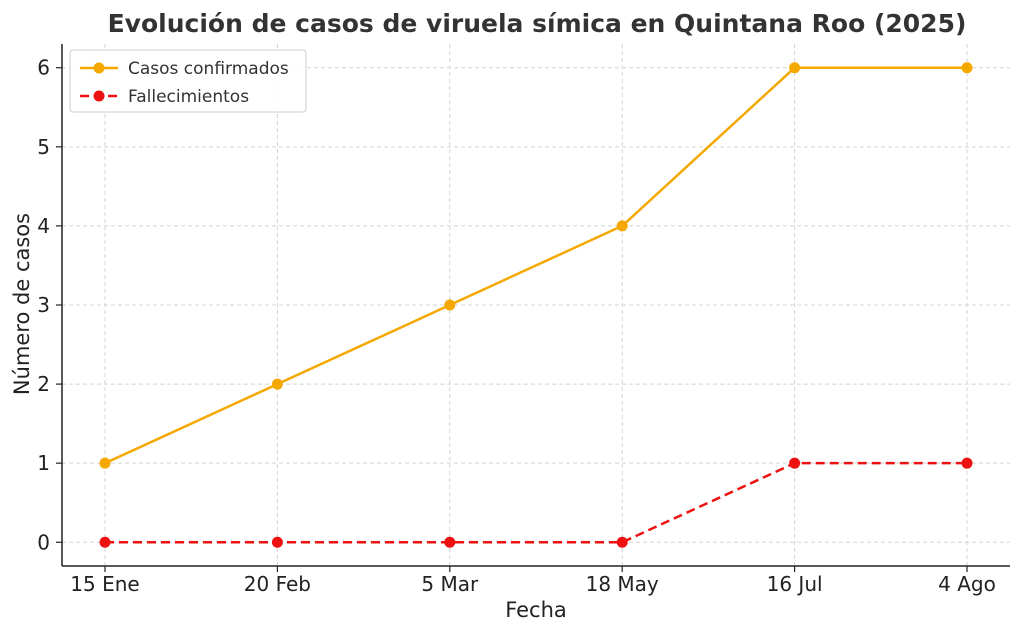 The width and height of the screenshot is (1024, 635). What do you see at coordinates (43, 68) in the screenshot?
I see `y-tick-label: 6` at bounding box center [43, 68].